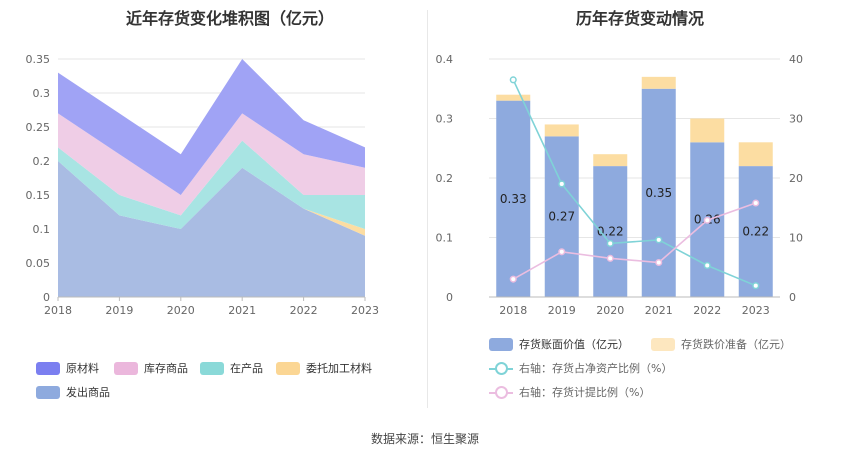  What do you see at coordinates (339, 368) in the screenshot?
I see `legend-label: 委托加工材料` at bounding box center [339, 368].